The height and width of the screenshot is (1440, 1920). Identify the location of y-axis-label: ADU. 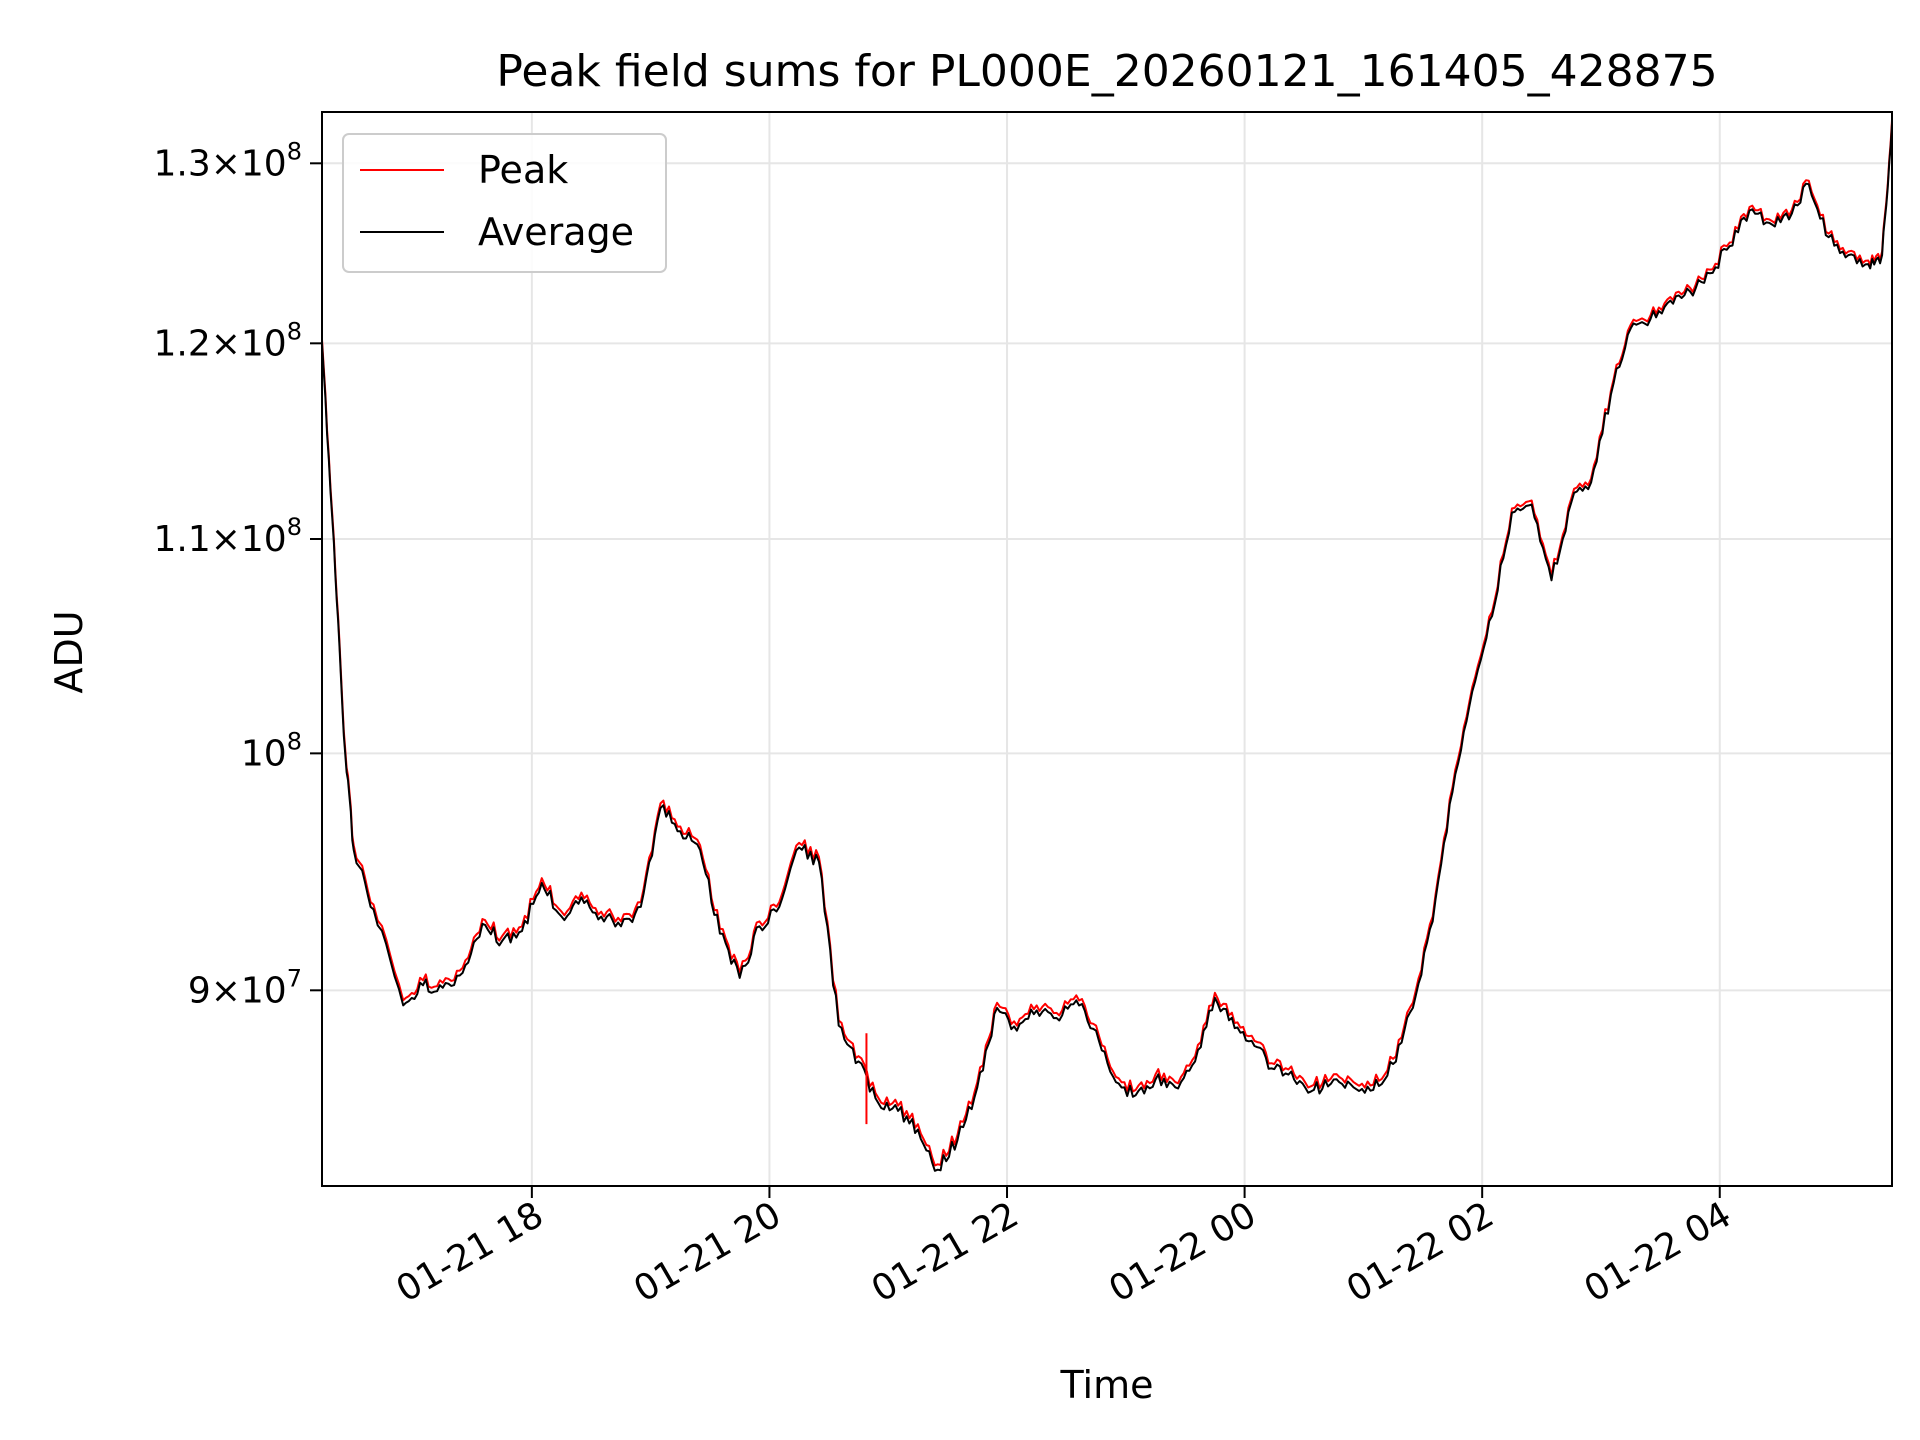
(69, 651).